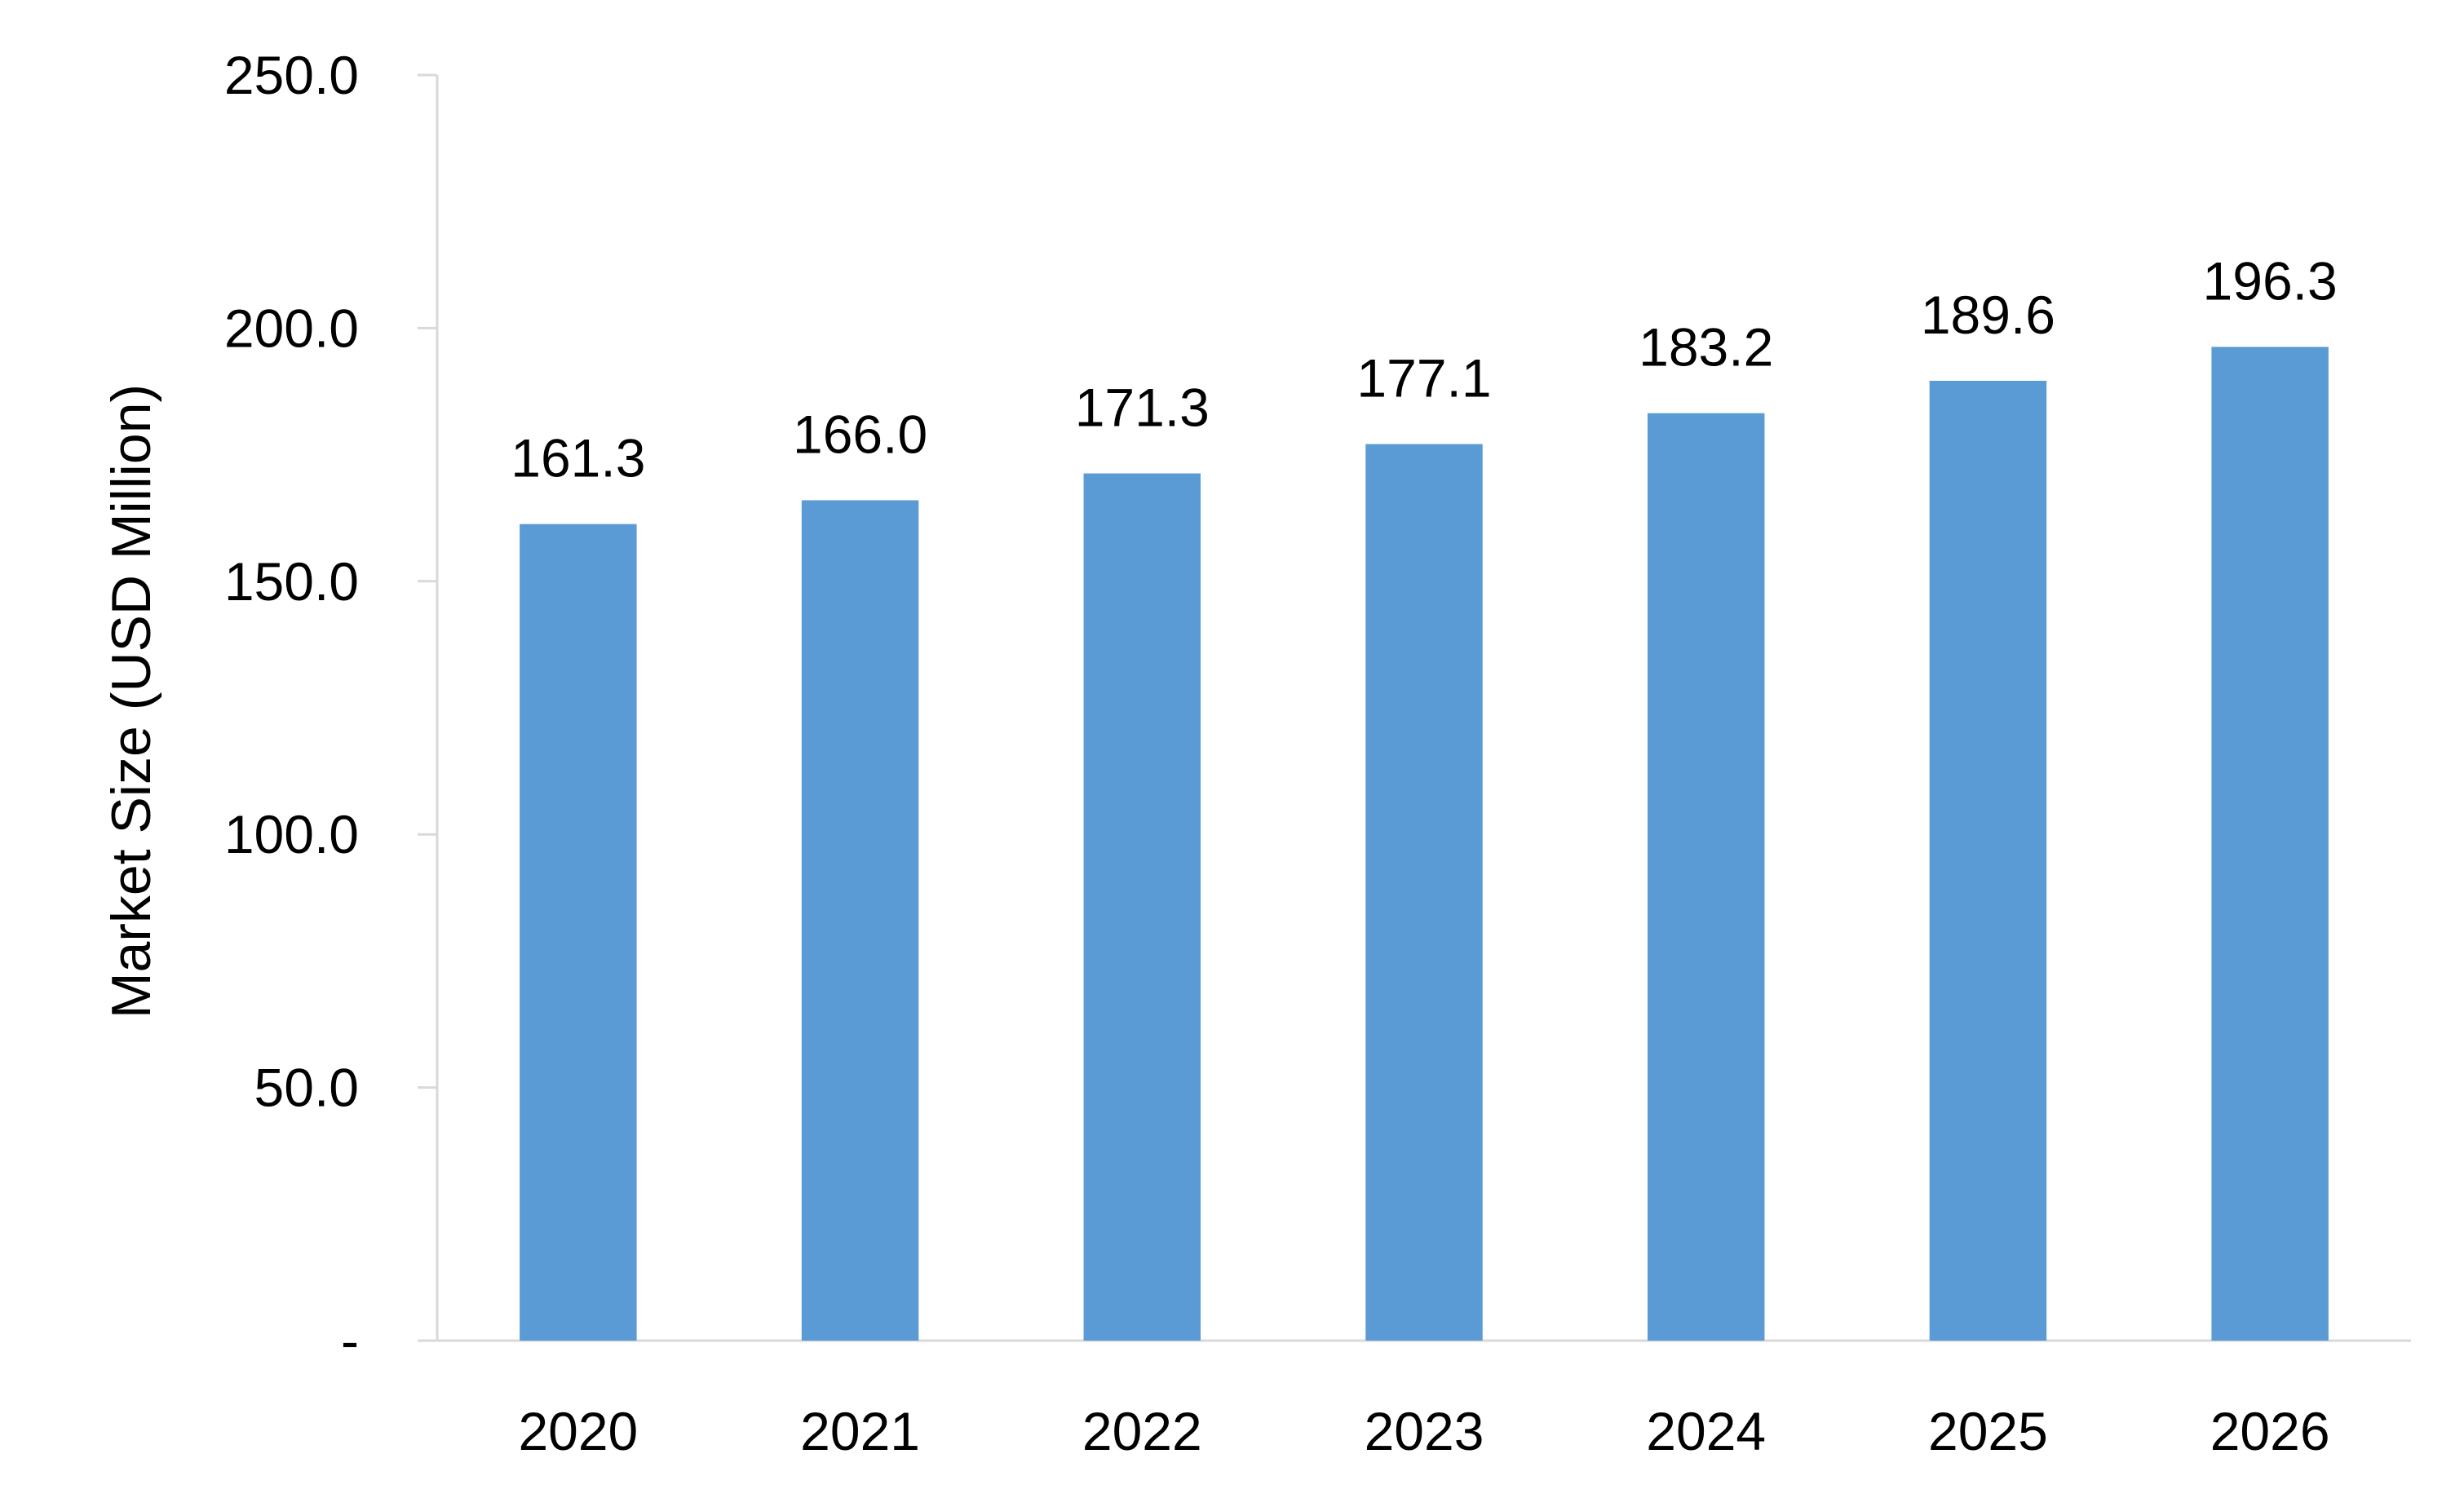  Describe the element at coordinates (291, 328) in the screenshot. I see `y-tick-label: 200.0` at that location.